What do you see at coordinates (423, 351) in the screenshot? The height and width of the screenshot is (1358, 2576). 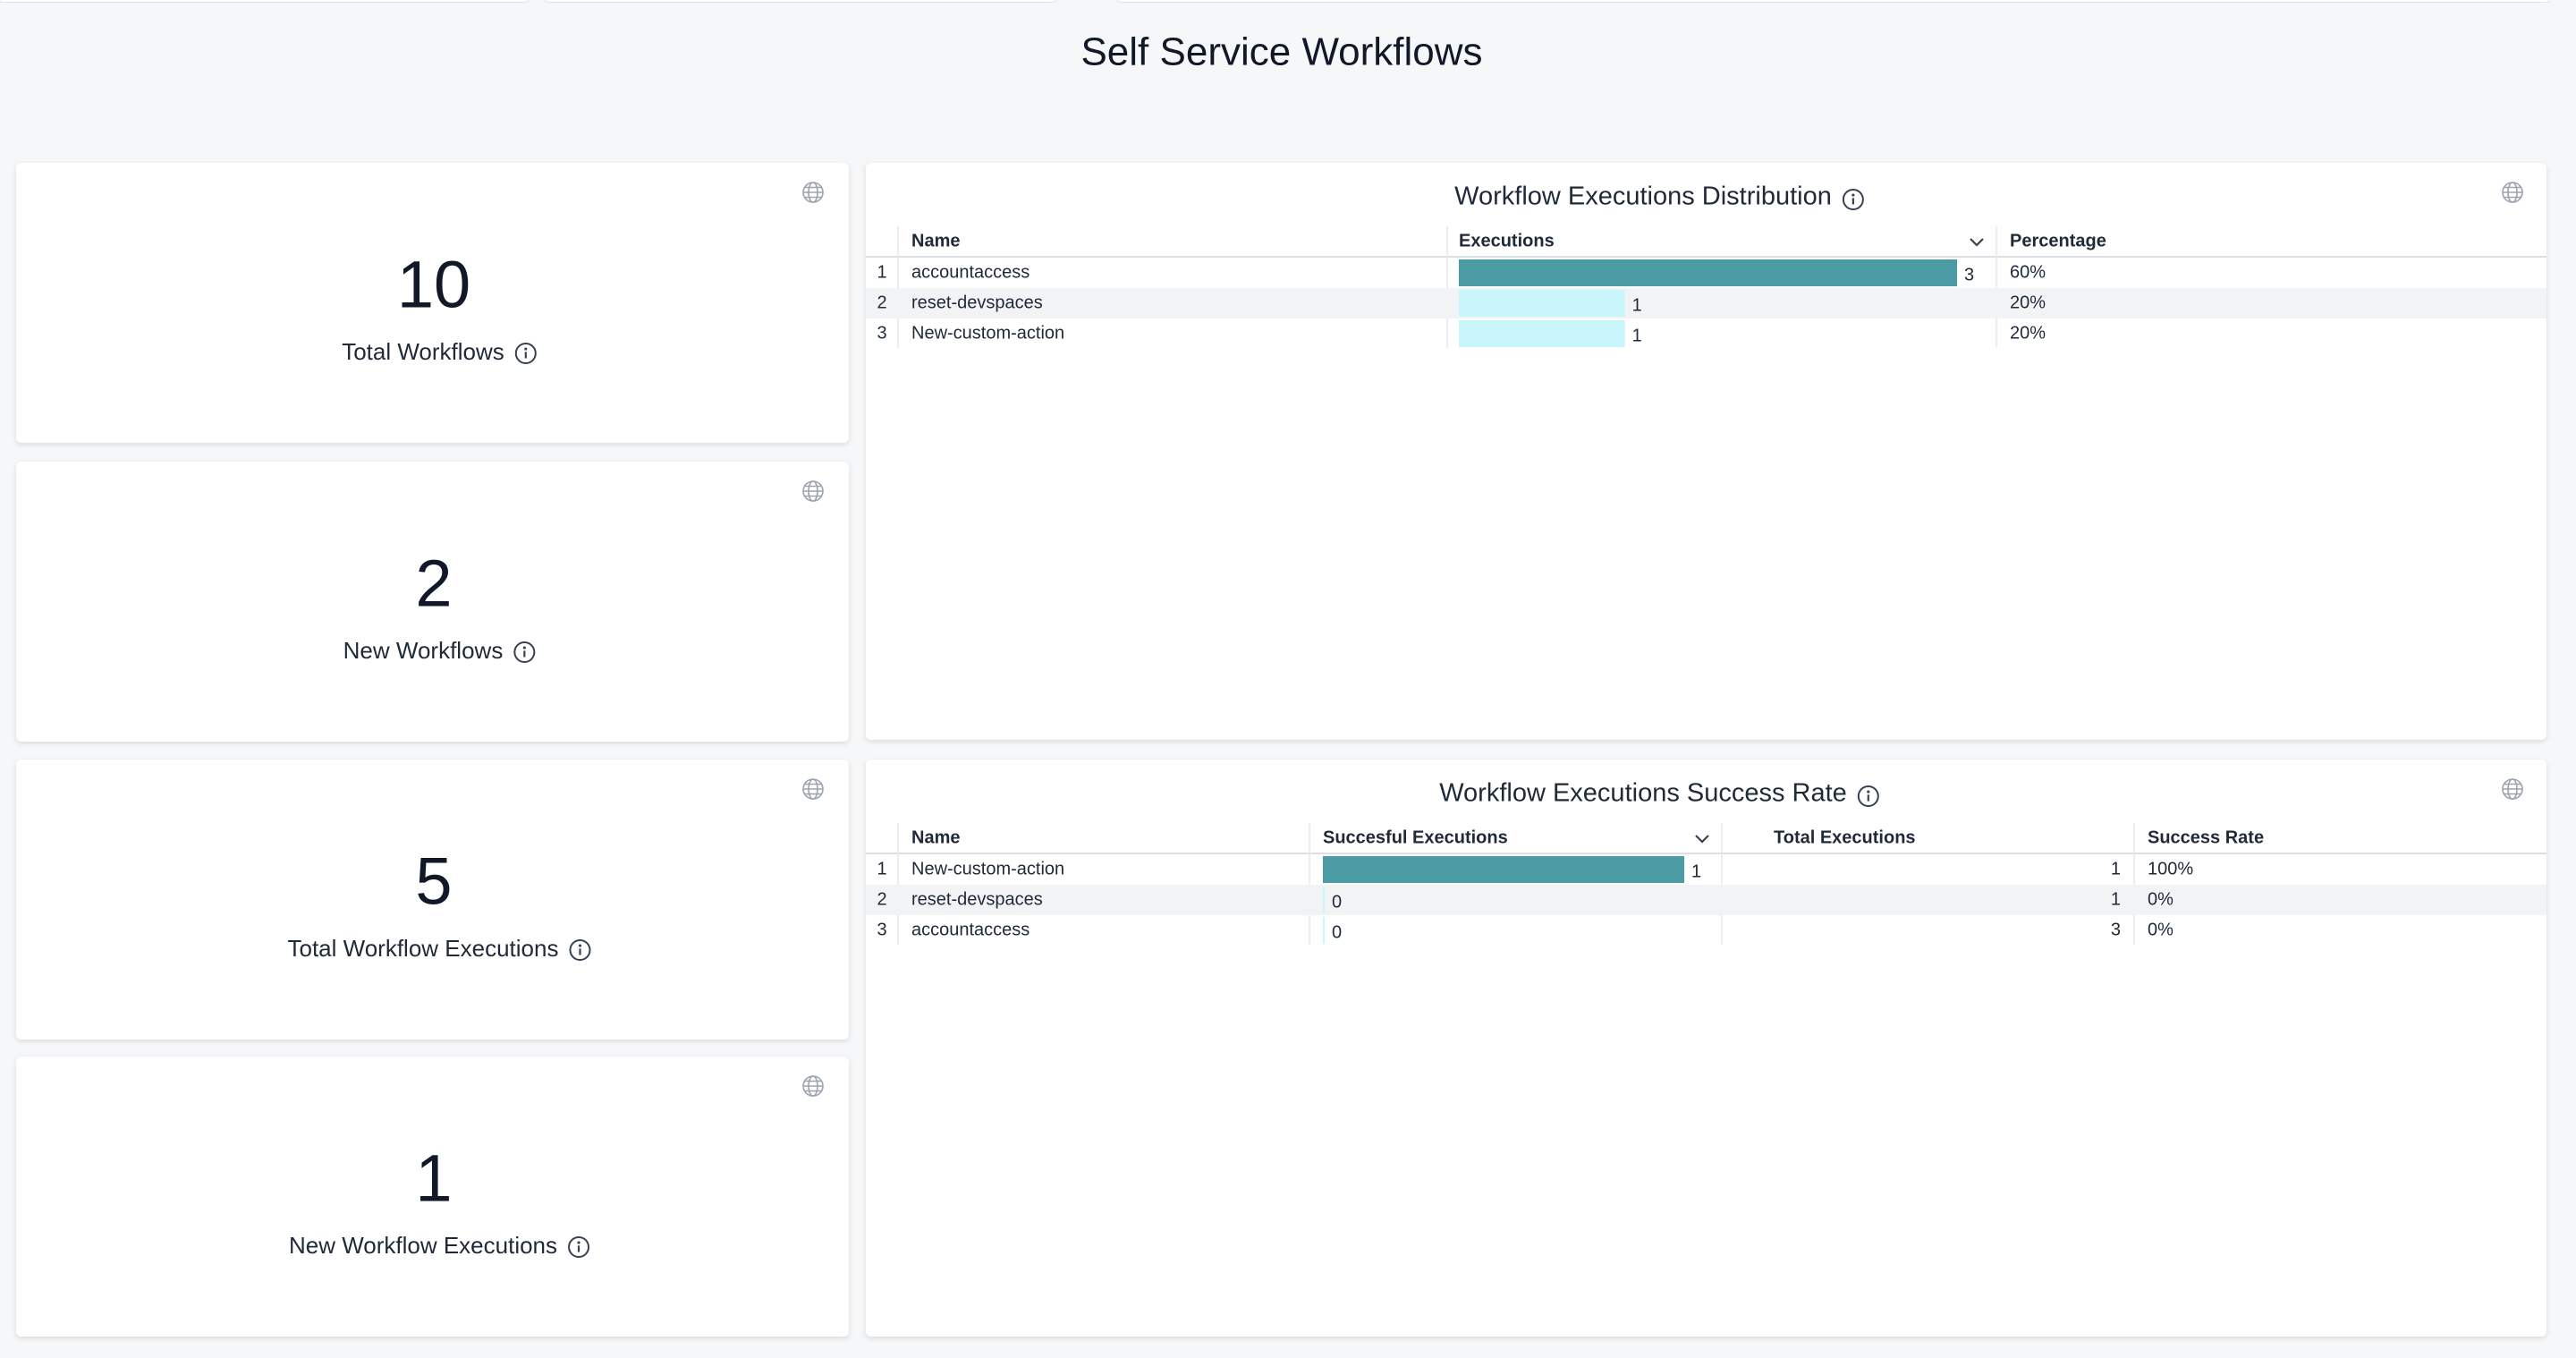 I see `kpi-label: Total Workflows` at bounding box center [423, 351].